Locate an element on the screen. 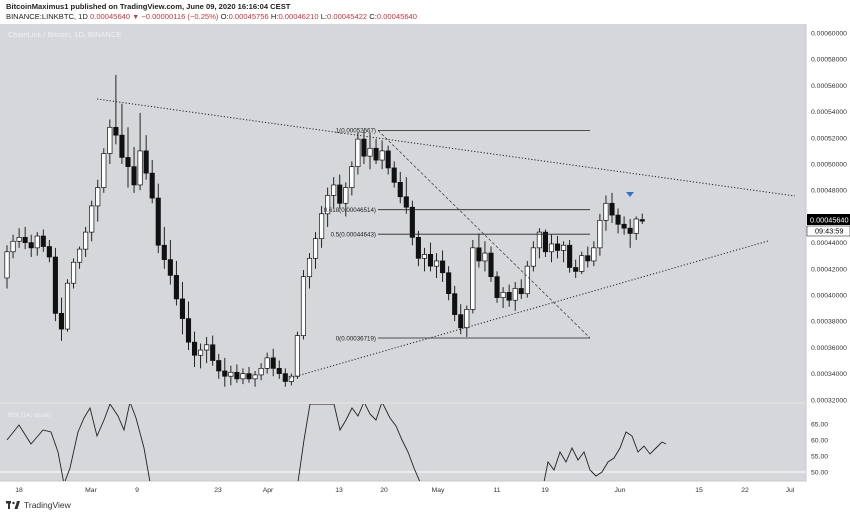  price-change: −0.00000116 (−0.25%) is located at coordinates (180, 16).